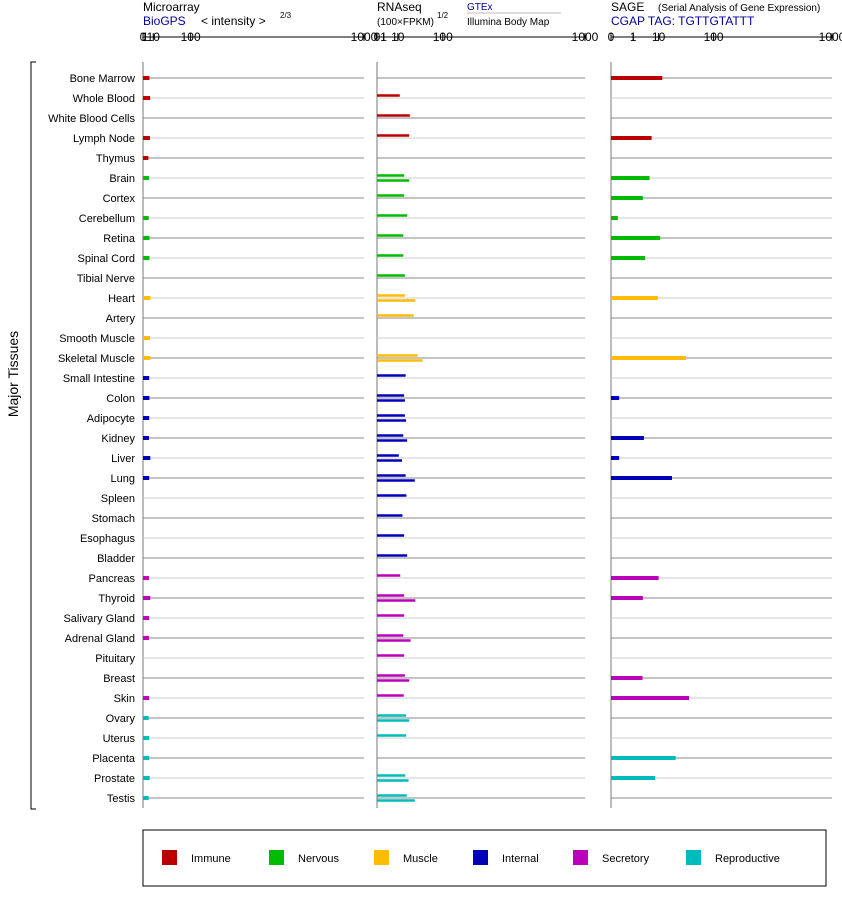 The height and width of the screenshot is (905, 842). What do you see at coordinates (171, 7) in the screenshot?
I see `microarray-title: Microarray` at bounding box center [171, 7].